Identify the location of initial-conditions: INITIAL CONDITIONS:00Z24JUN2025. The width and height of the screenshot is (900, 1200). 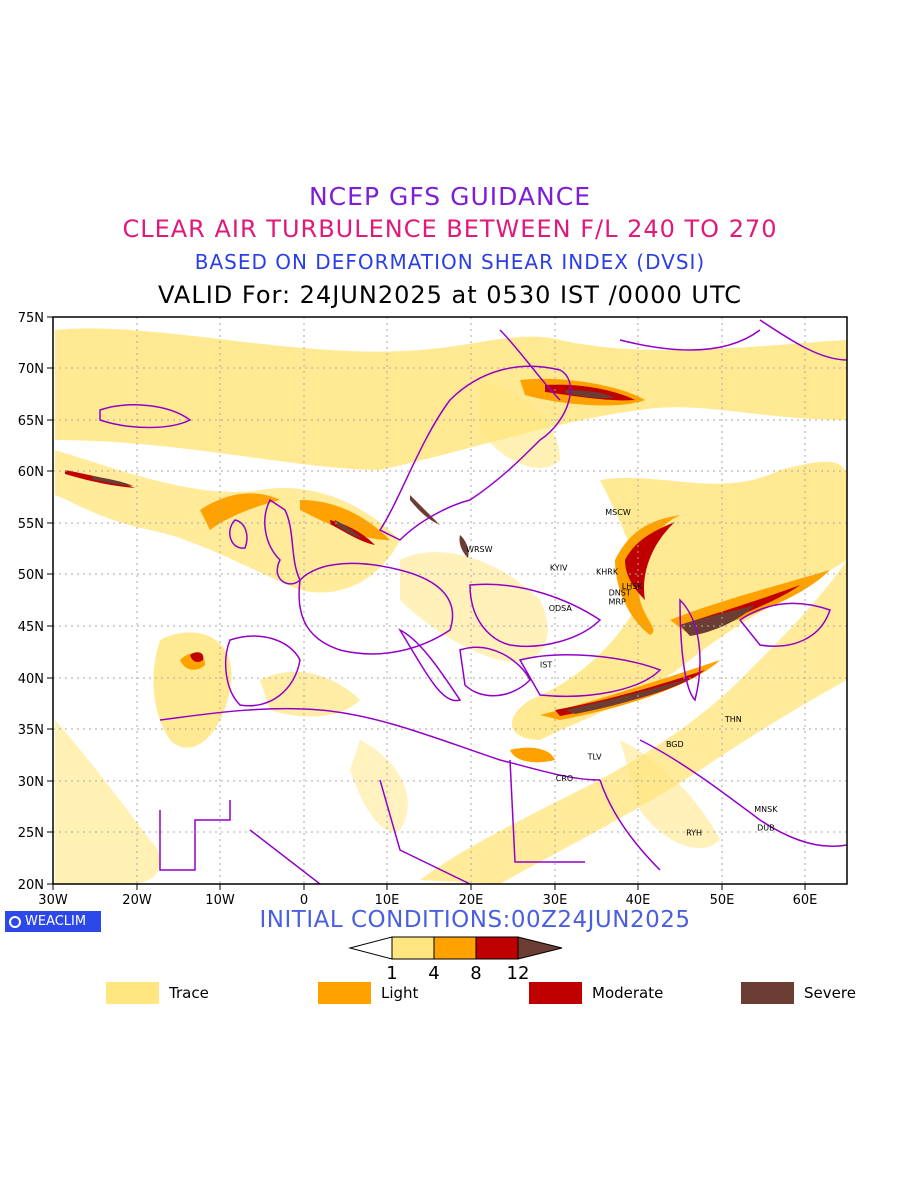
(475, 920).